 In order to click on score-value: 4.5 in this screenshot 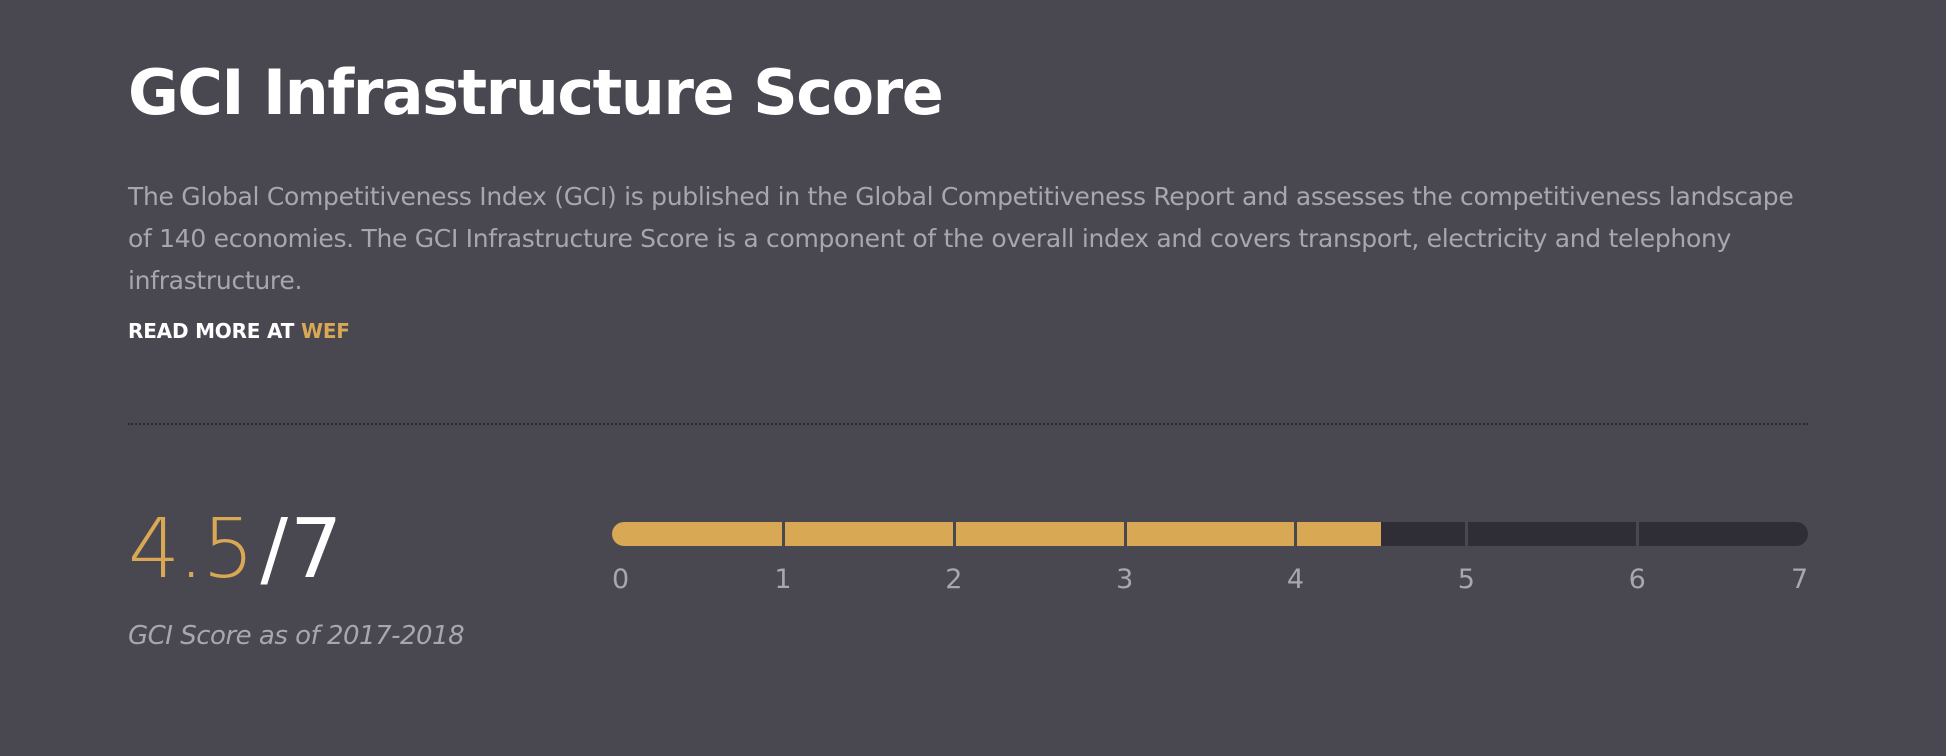, I will do `click(191, 549)`.